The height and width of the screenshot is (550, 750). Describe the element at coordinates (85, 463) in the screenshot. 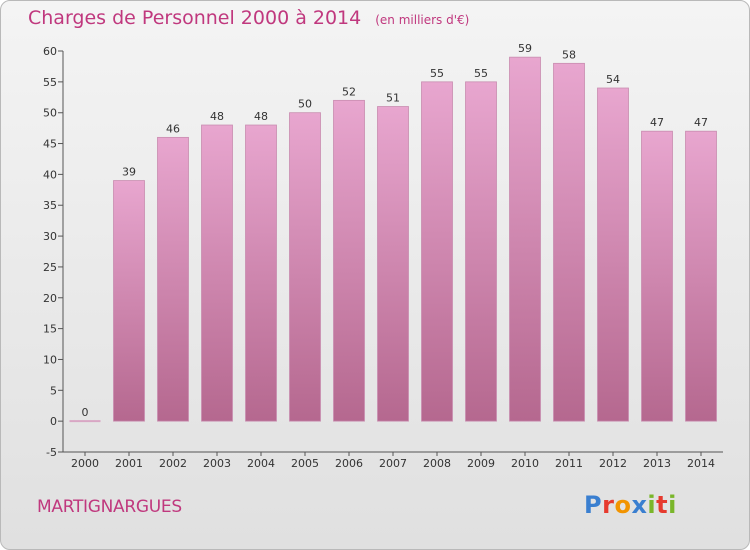

I see `x-tick-label: 2000` at that location.